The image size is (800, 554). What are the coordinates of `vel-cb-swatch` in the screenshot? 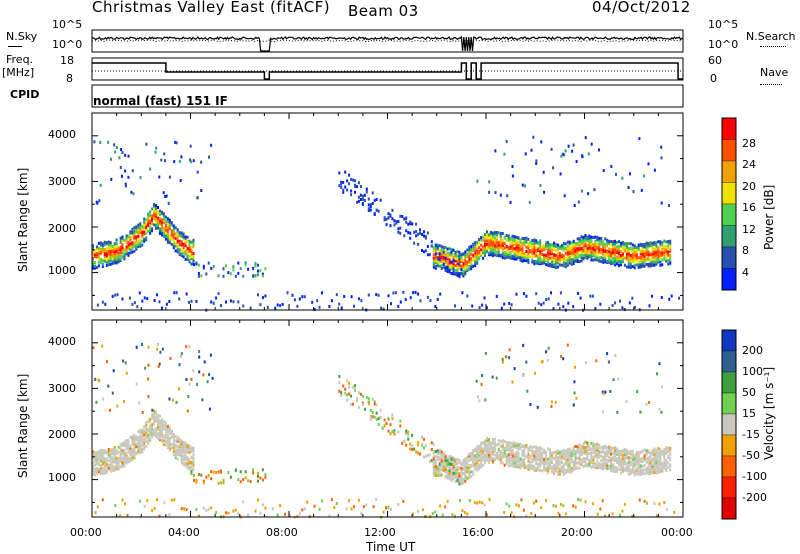 It's located at (729, 340).